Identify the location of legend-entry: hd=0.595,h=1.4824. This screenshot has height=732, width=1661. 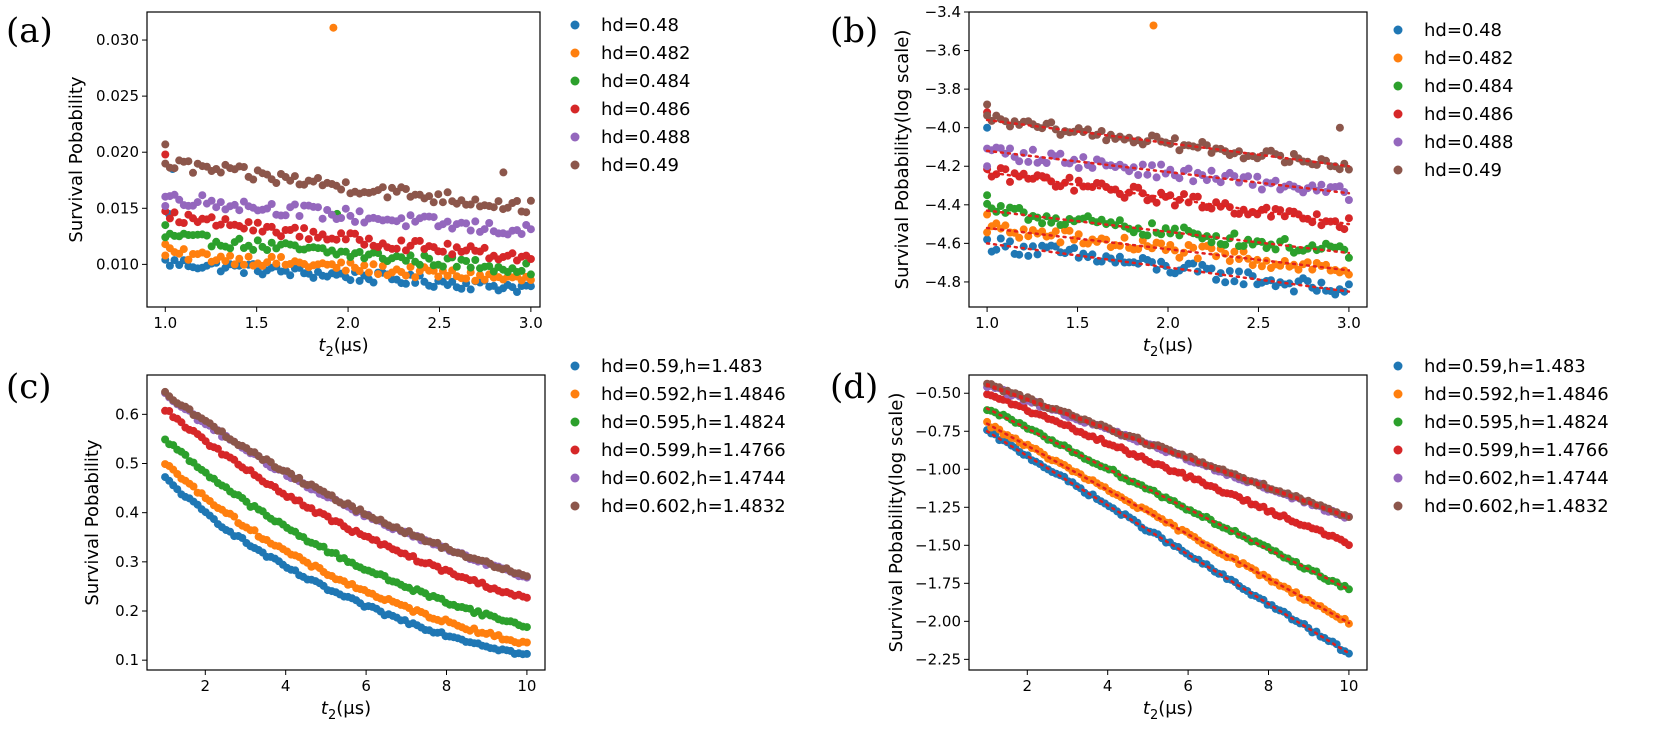
(1516, 422).